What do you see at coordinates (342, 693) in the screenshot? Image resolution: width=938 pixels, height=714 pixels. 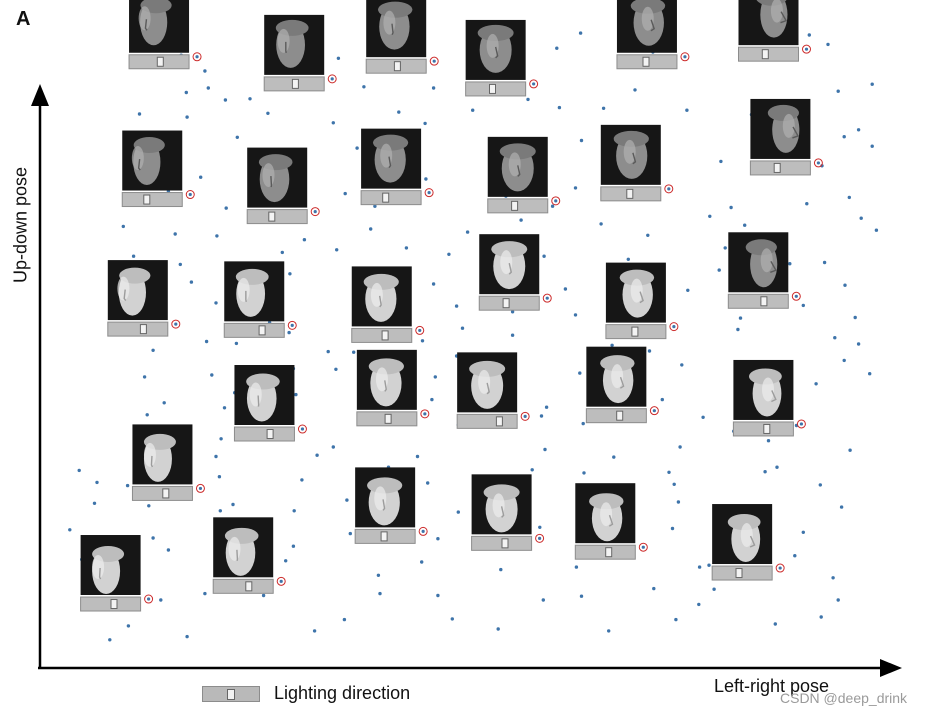 I see `legend-label: Lighting direction` at bounding box center [342, 693].